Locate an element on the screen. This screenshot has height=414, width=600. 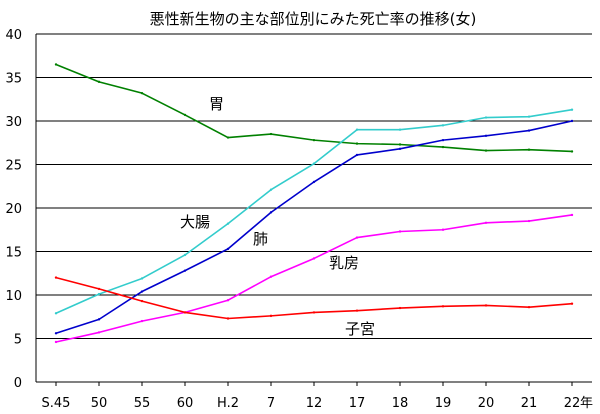
series-label-4: 乳房 is located at coordinates (344, 263).